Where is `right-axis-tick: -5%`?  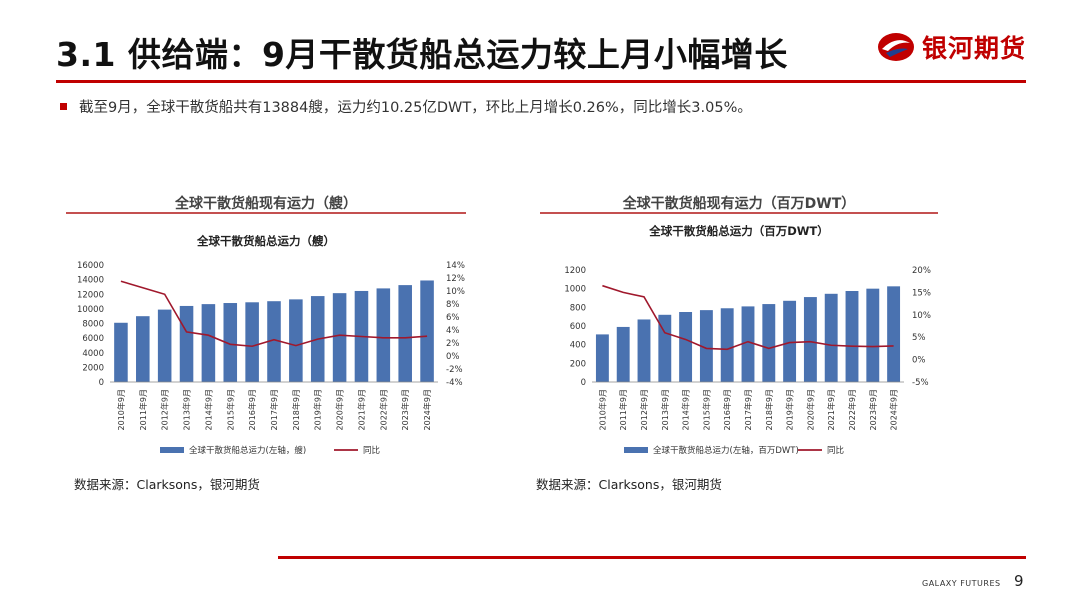 right-axis-tick: -5% is located at coordinates (920, 383).